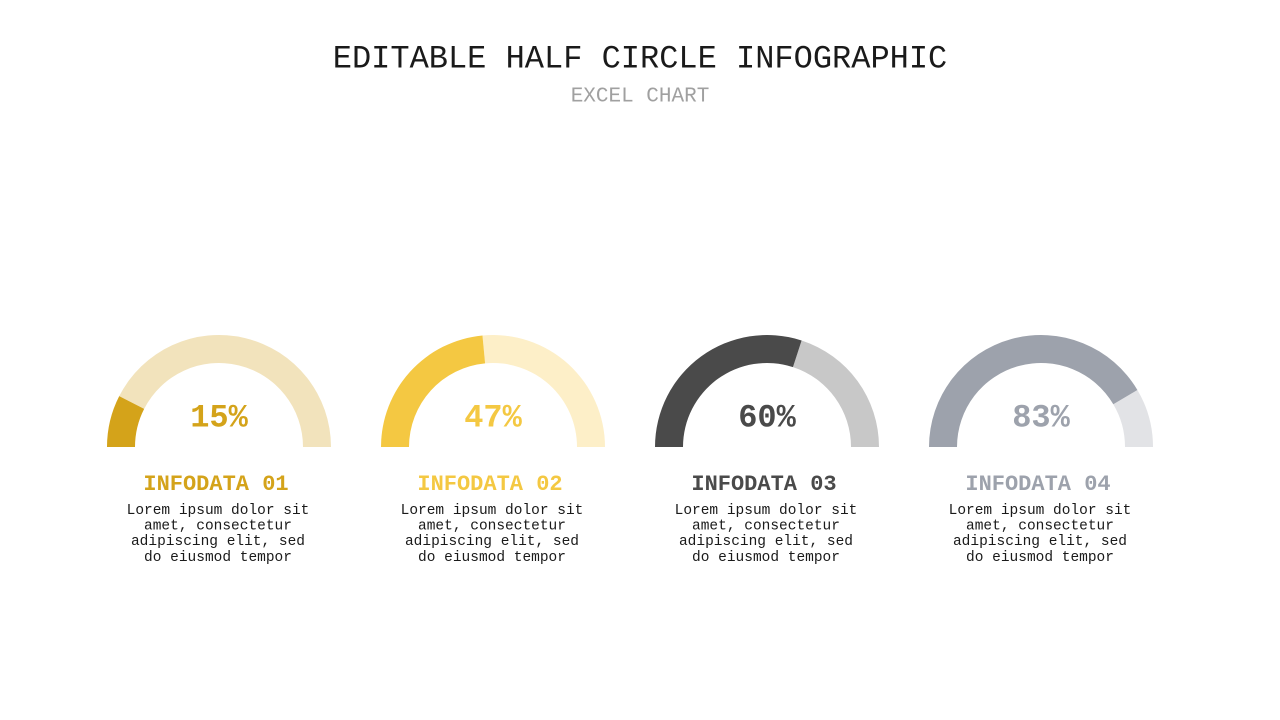 The height and width of the screenshot is (720, 1280). Describe the element at coordinates (215, 484) in the screenshot. I see `card-title: INFODATA 01` at that location.